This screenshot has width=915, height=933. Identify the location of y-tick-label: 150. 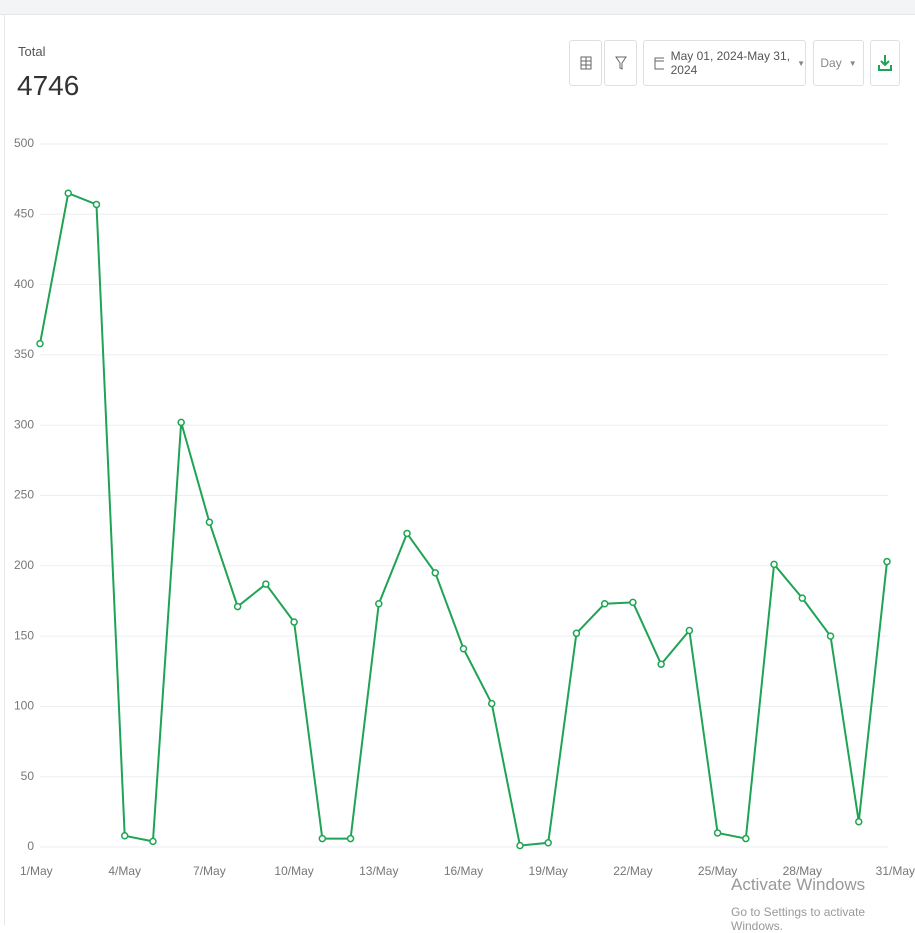
(24, 635).